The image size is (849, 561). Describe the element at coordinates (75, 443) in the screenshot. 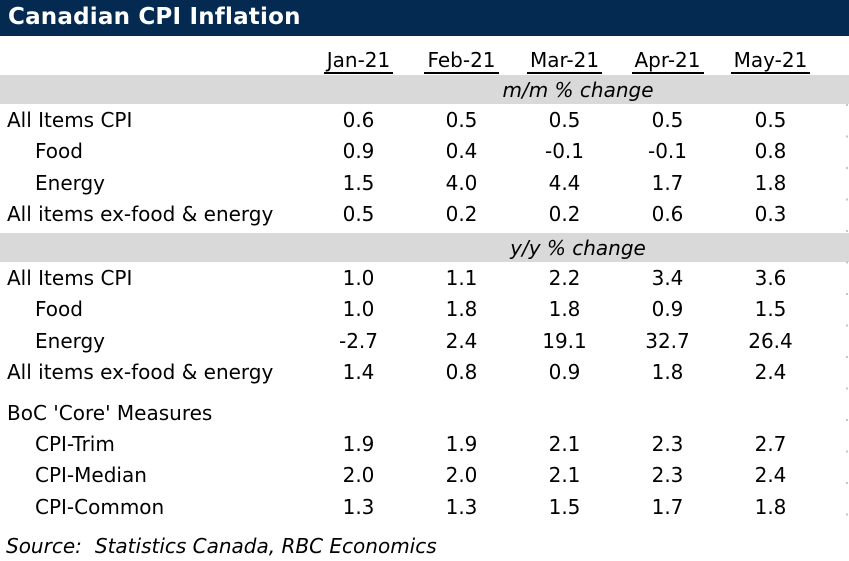

I see `row-label: CPI-Trim` at that location.